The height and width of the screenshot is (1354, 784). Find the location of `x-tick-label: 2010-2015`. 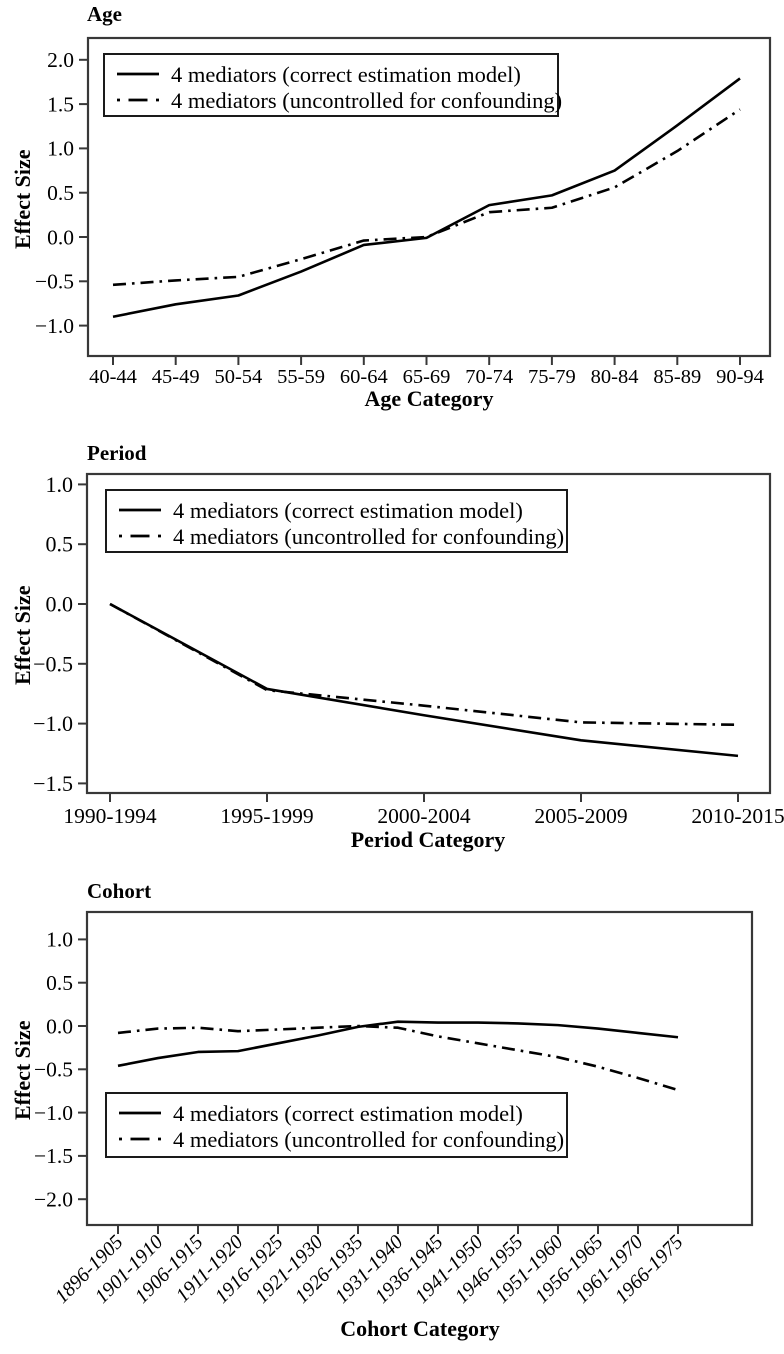

x-tick-label: 2010-2015 is located at coordinates (737, 816).